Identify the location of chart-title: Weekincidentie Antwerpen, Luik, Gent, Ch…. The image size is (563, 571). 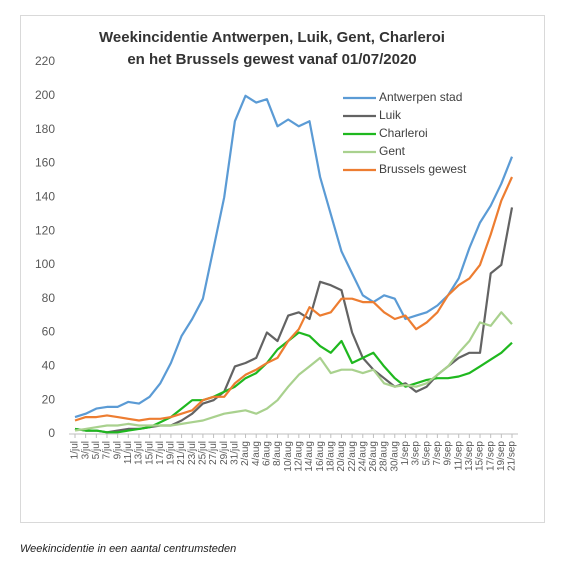
(272, 37).